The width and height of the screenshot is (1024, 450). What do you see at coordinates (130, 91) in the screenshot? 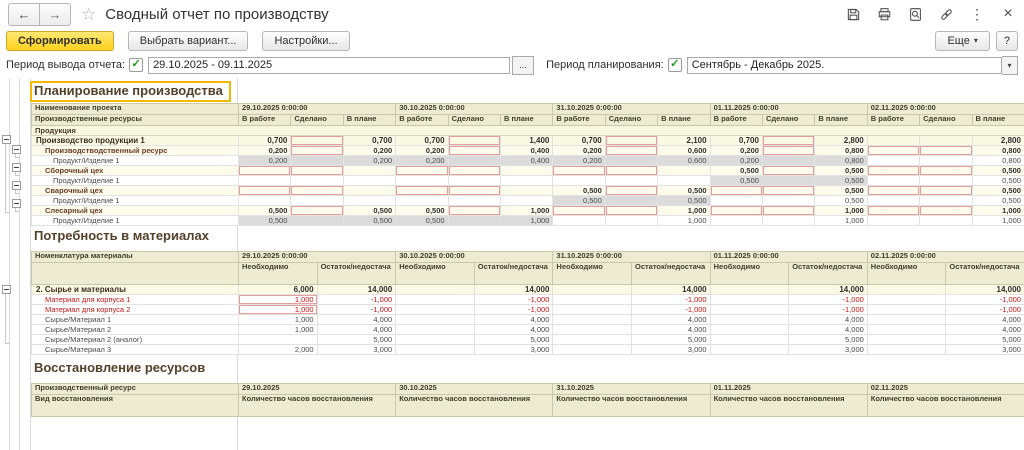
I see `section-title-planning: Планирование производства` at bounding box center [130, 91].